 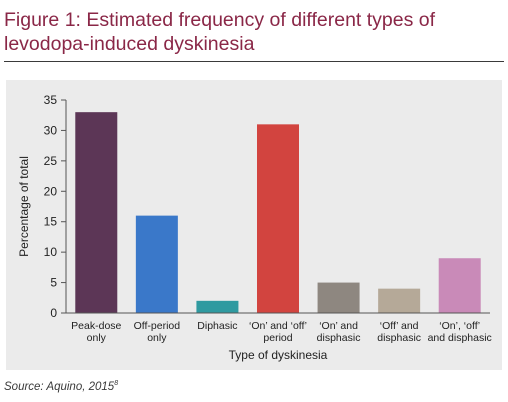 What do you see at coordinates (116, 383) in the screenshot?
I see `source-reference: 8` at bounding box center [116, 383].